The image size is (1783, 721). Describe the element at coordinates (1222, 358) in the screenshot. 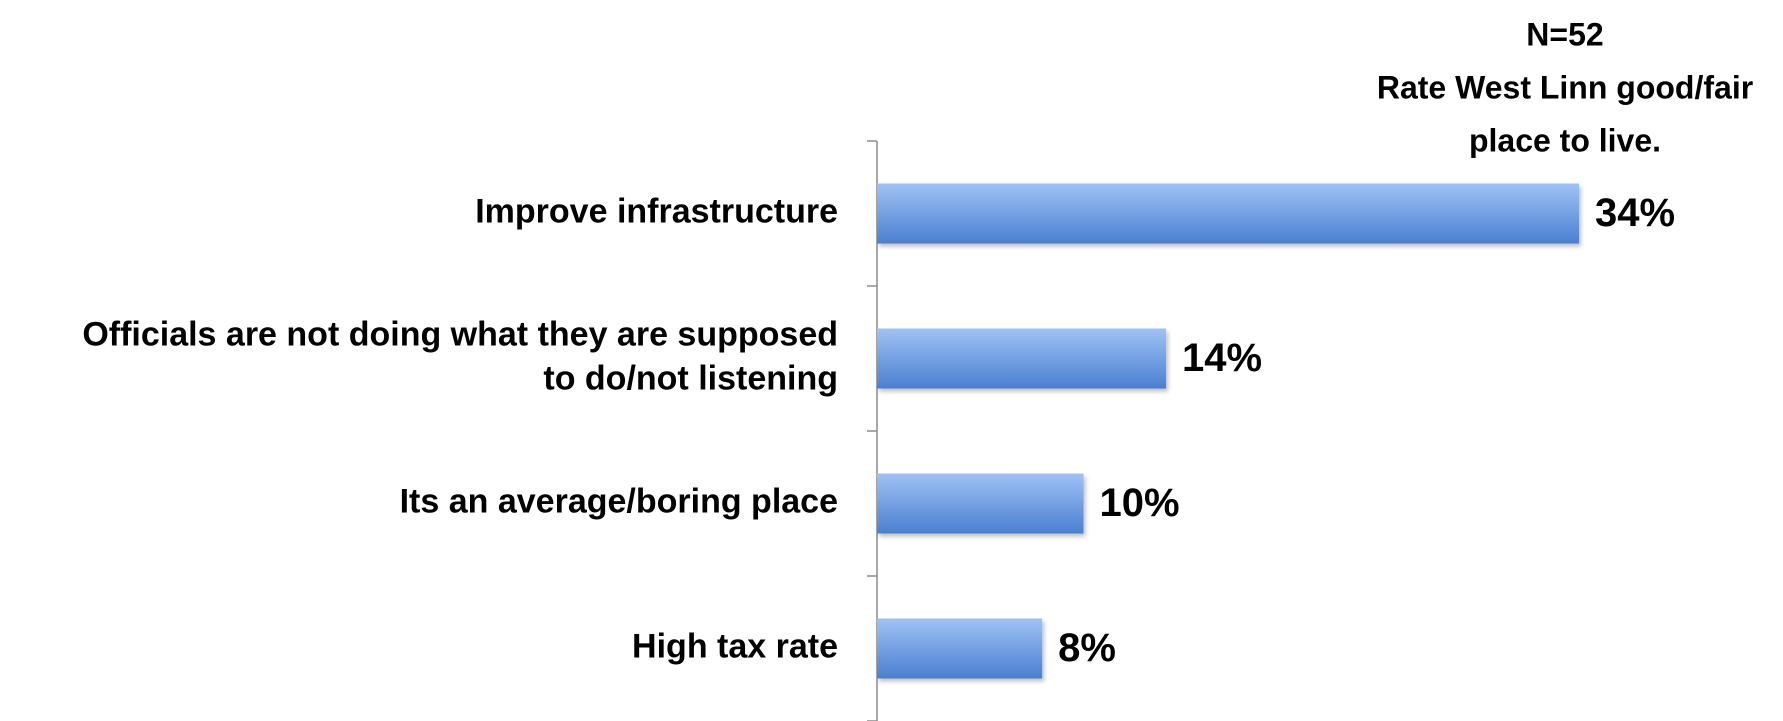

I see `value-label-2: 14%` at that location.